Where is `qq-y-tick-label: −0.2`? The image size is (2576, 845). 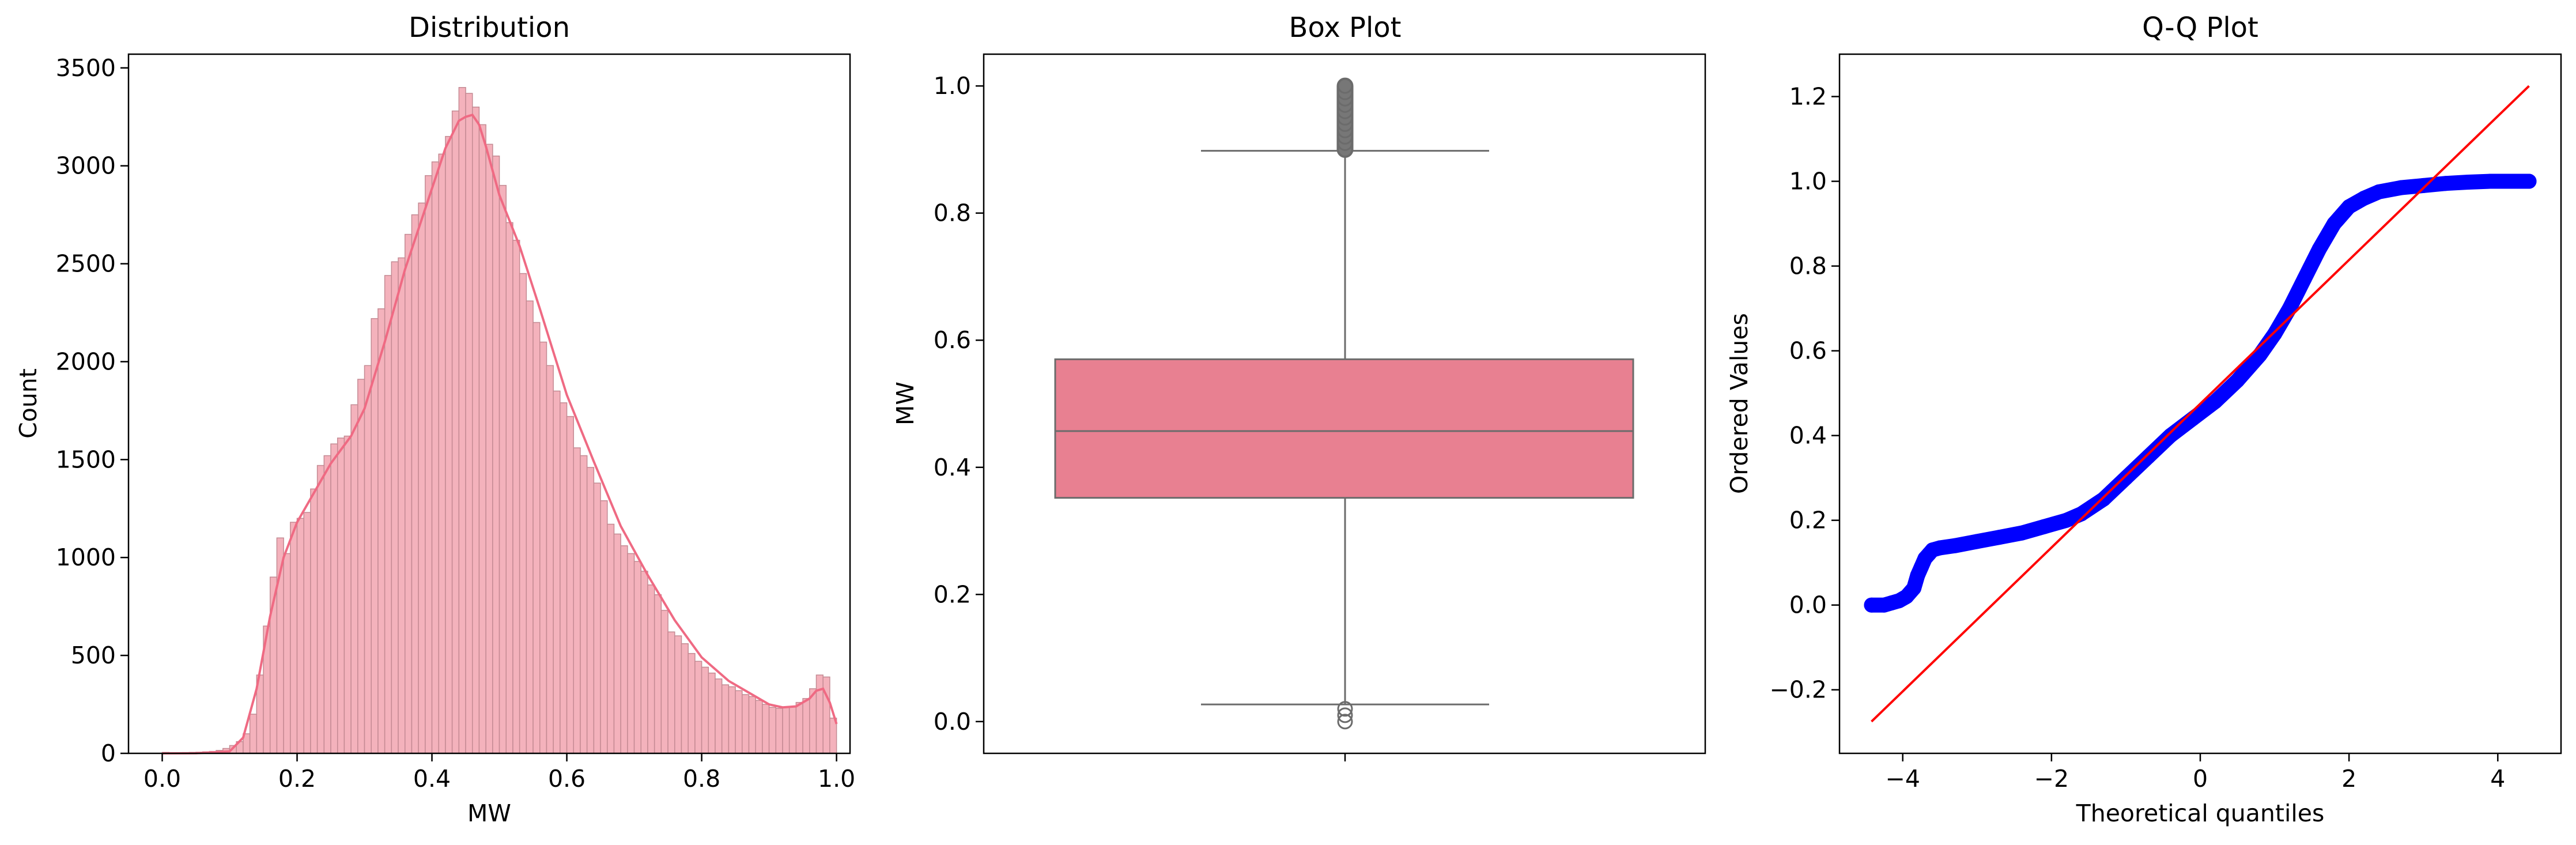 qq-y-tick-label: −0.2 is located at coordinates (1798, 690).